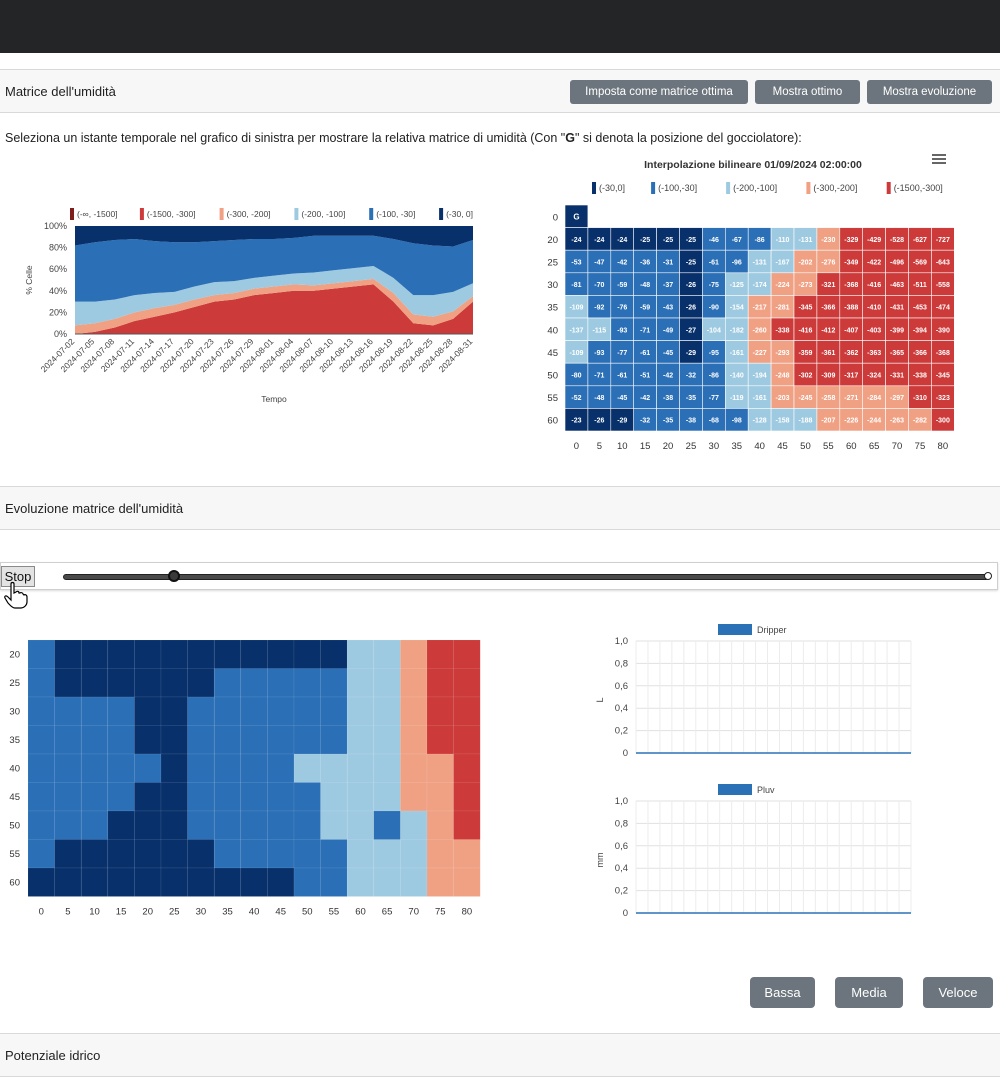 The image size is (1000, 1080). What do you see at coordinates (943, 353) in the screenshot?
I see `cell-value-label: -368` at bounding box center [943, 353].